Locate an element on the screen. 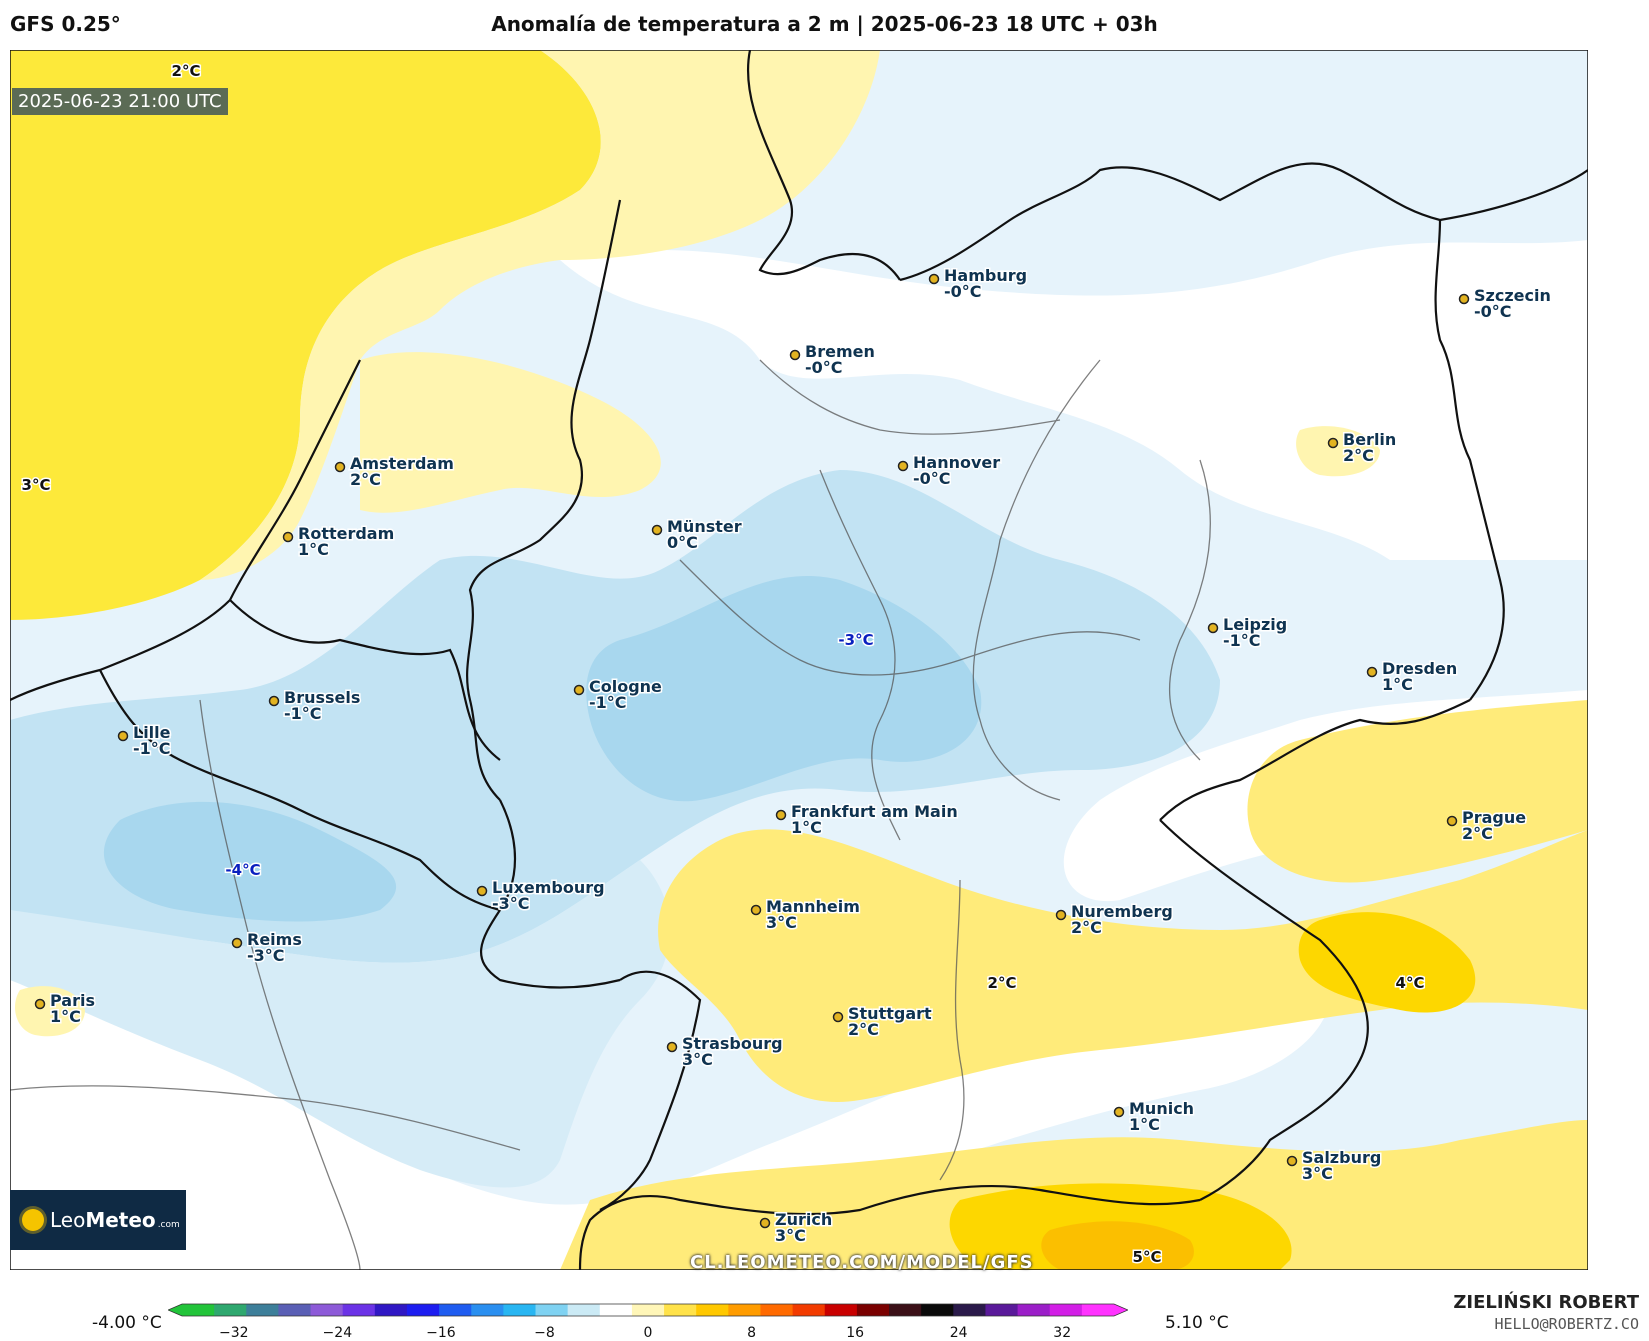 The width and height of the screenshot is (1649, 1341). city-szczecin: Szczecin-0°C is located at coordinates (1505, 304).